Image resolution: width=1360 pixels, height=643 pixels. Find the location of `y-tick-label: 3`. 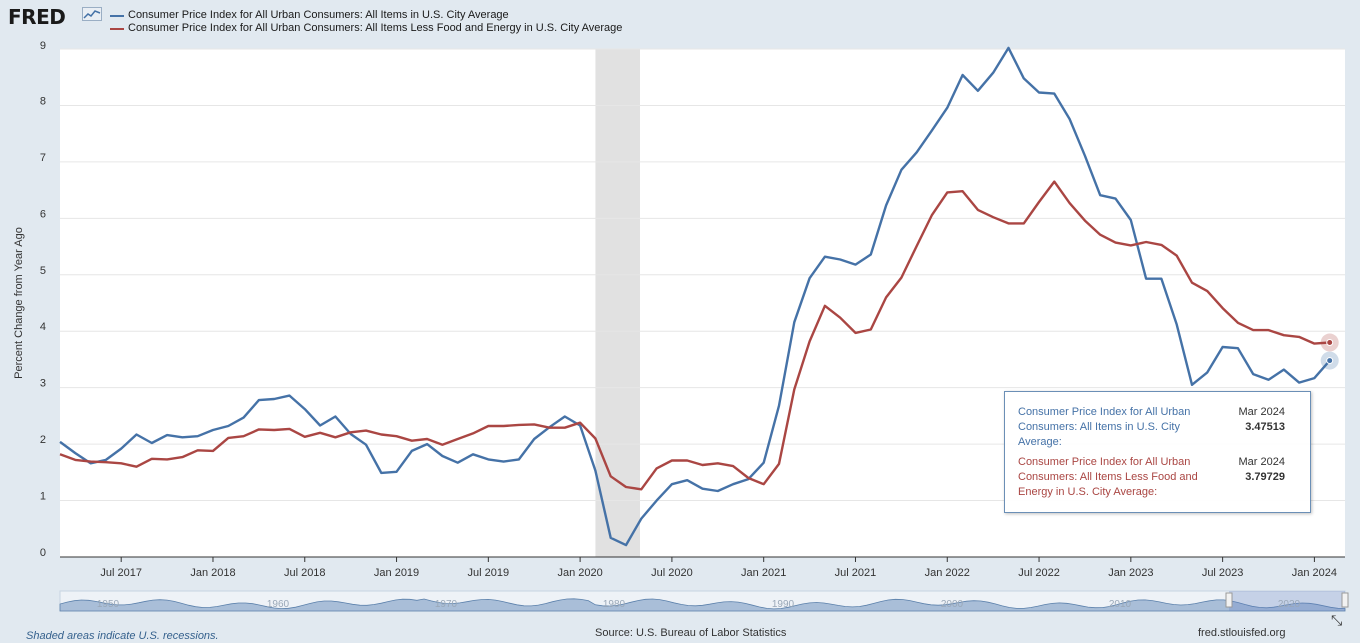

y-tick-label: 3 is located at coordinates (43, 384).